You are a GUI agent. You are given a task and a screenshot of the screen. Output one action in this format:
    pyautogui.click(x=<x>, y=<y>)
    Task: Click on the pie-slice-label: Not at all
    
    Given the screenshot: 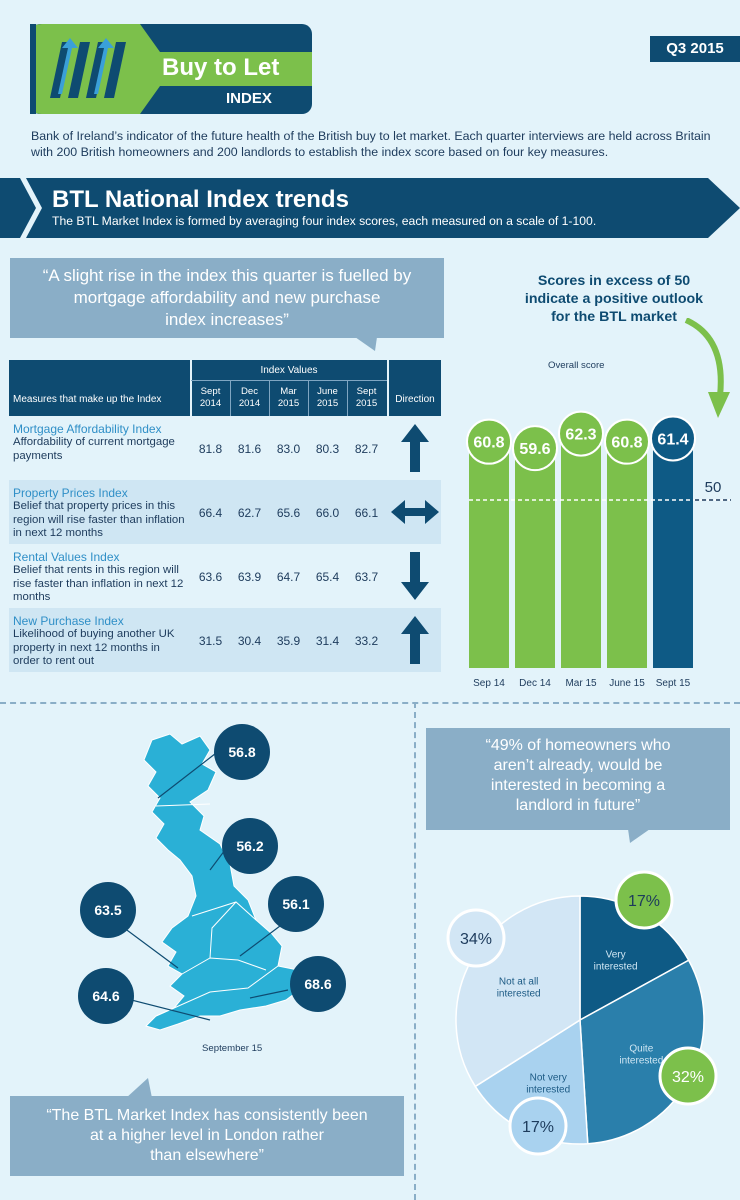 What is the action you would take?
    pyautogui.click(x=518, y=981)
    